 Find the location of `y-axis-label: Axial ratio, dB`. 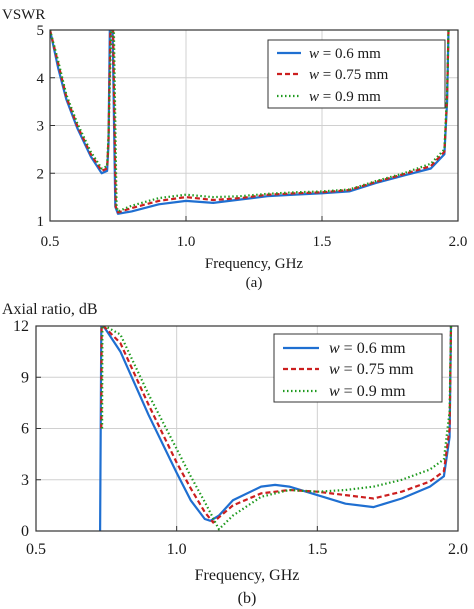

y-axis-label: Axial ratio, dB is located at coordinates (50, 309).